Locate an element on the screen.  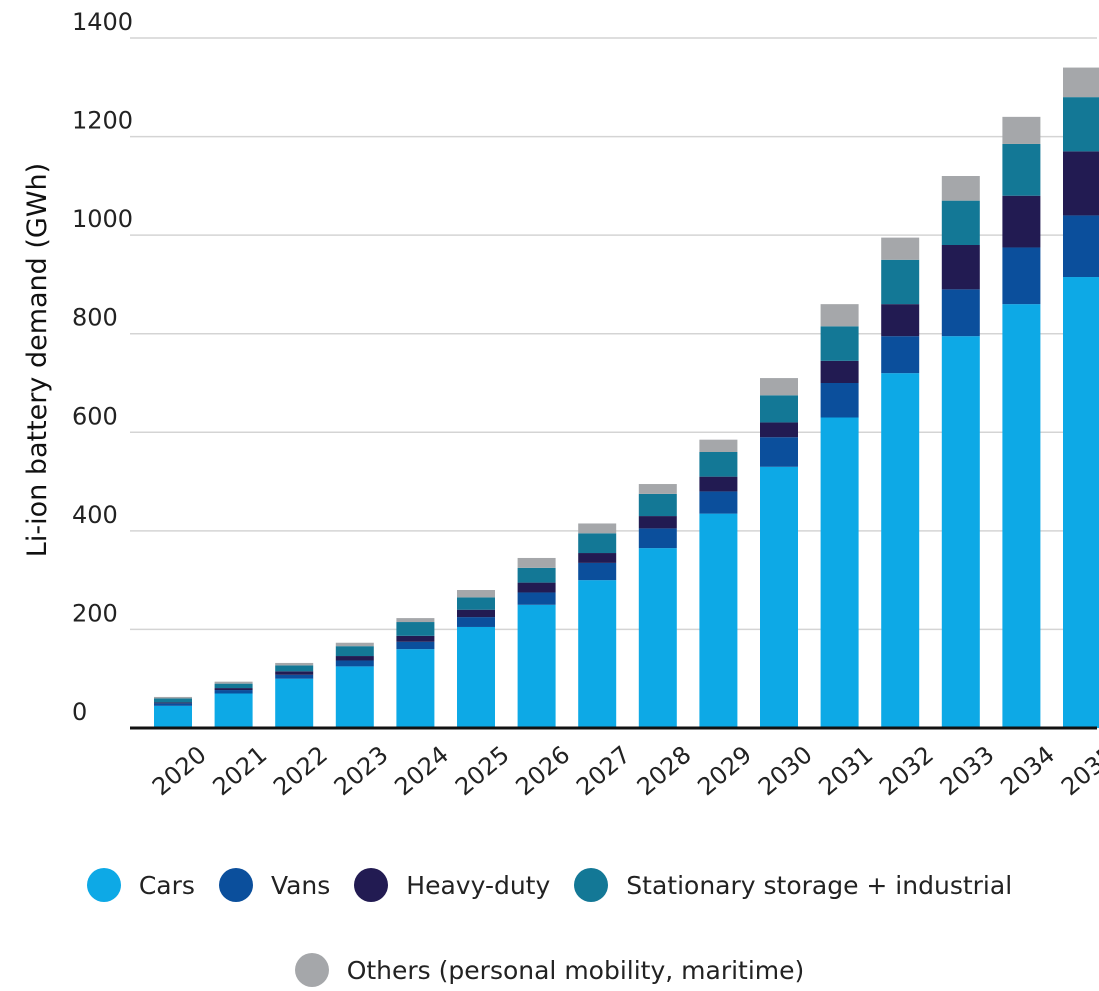
legend-swatch-vans is located at coordinates (235, 885).